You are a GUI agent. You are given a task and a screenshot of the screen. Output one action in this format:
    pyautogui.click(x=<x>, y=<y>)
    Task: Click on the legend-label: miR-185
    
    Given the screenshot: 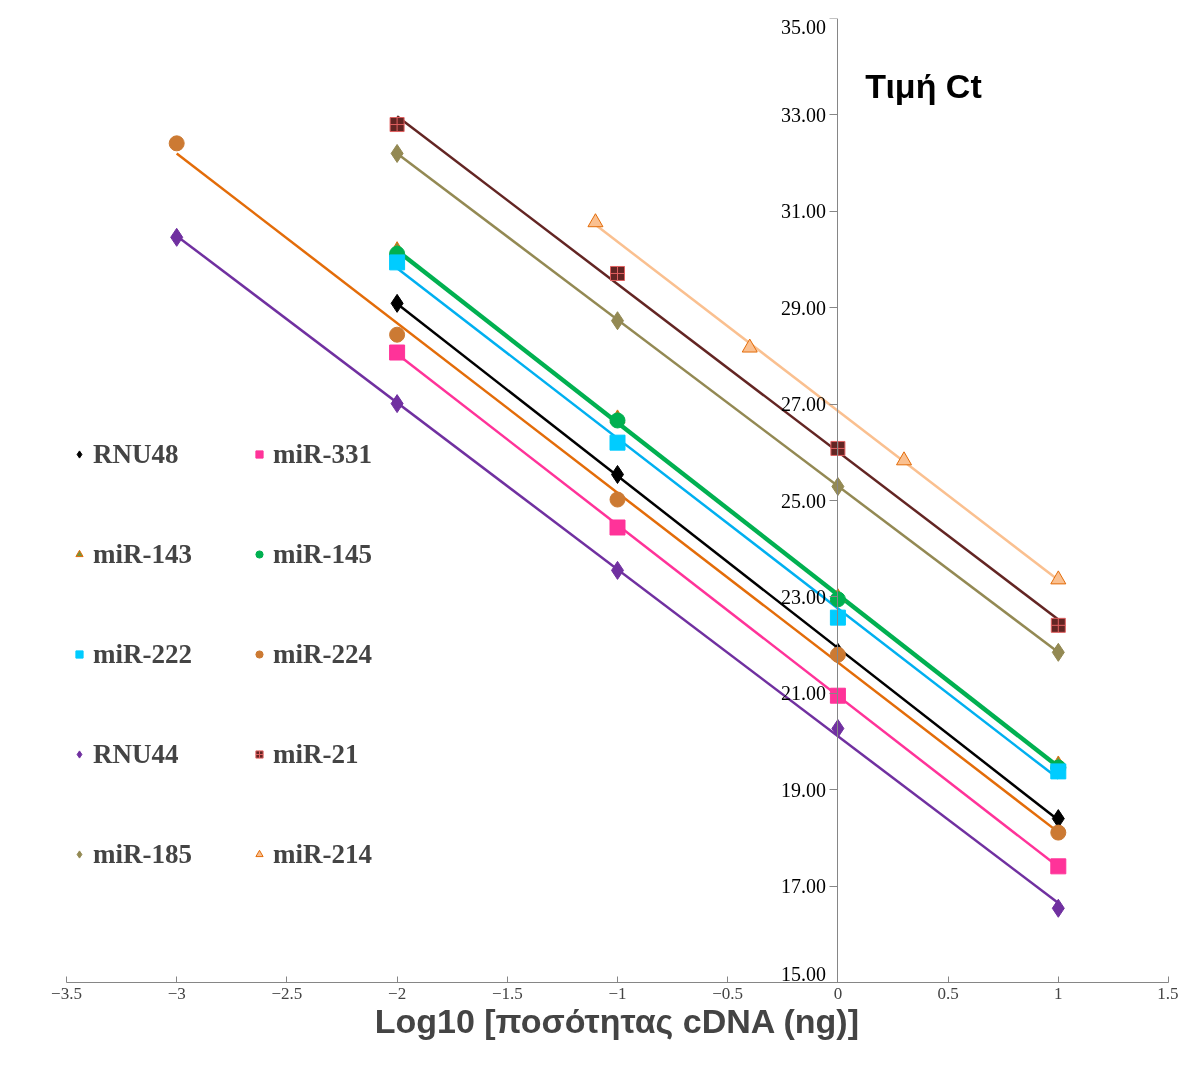 What is the action you would take?
    pyautogui.click(x=142, y=854)
    